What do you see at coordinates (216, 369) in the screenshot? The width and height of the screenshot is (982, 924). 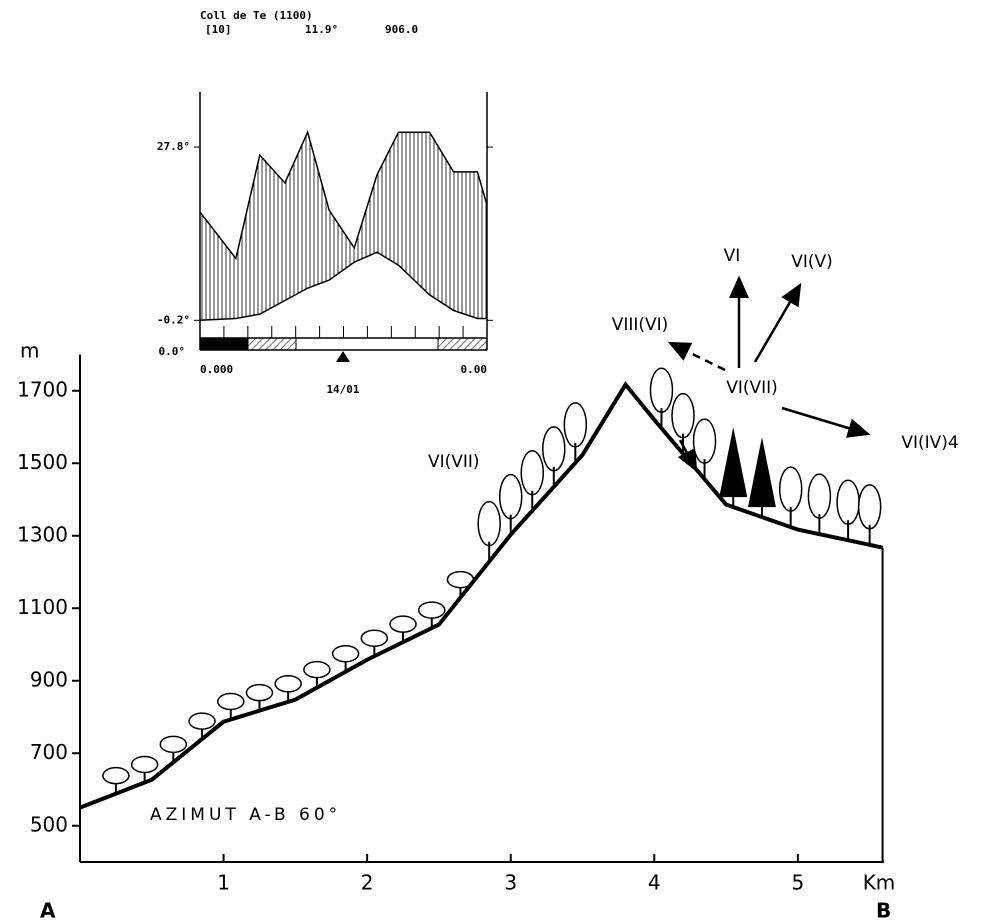 I see `inset-annotation: 0.000` at bounding box center [216, 369].